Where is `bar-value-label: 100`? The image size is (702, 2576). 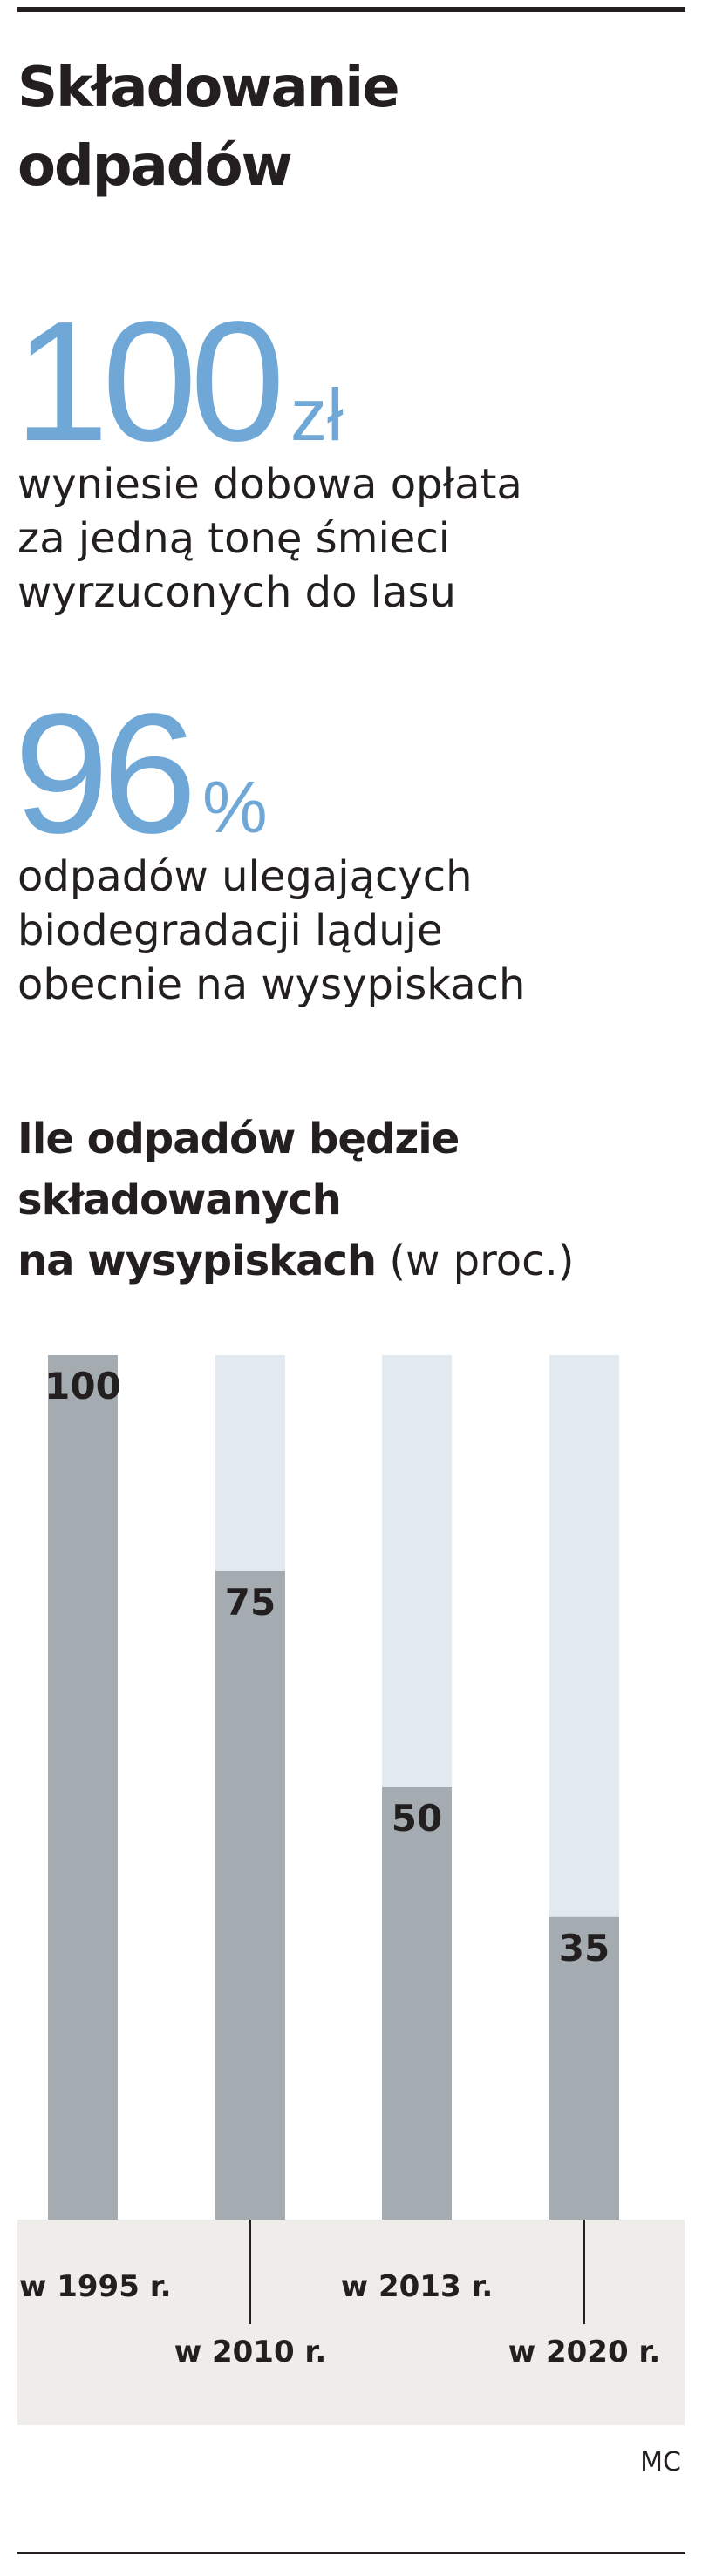
bar-value-label: 100 is located at coordinates (83, 1386).